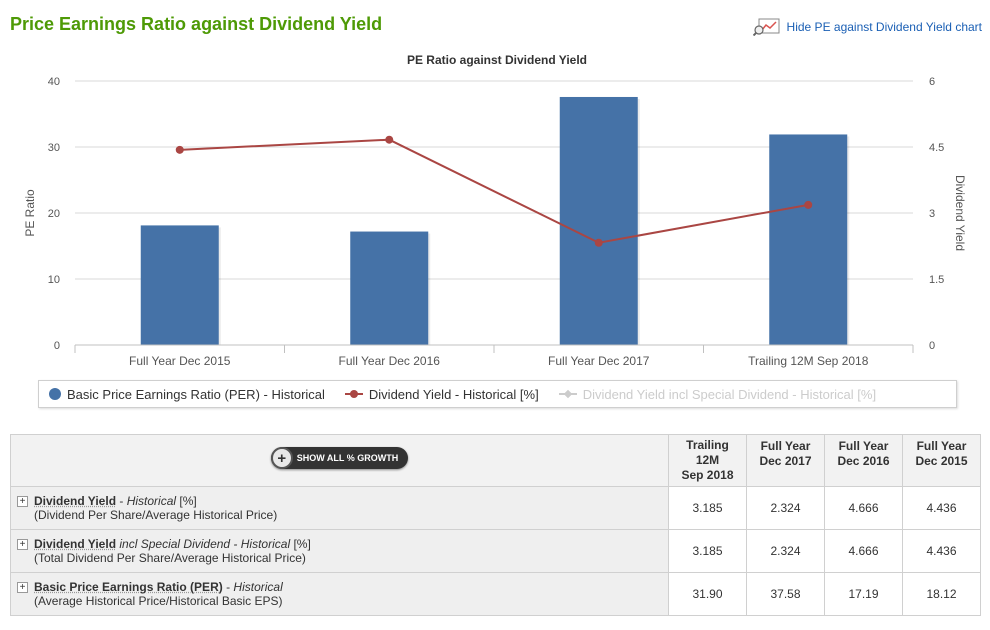  Describe the element at coordinates (785, 594) in the screenshot. I see `table-cell: 37.58` at that location.